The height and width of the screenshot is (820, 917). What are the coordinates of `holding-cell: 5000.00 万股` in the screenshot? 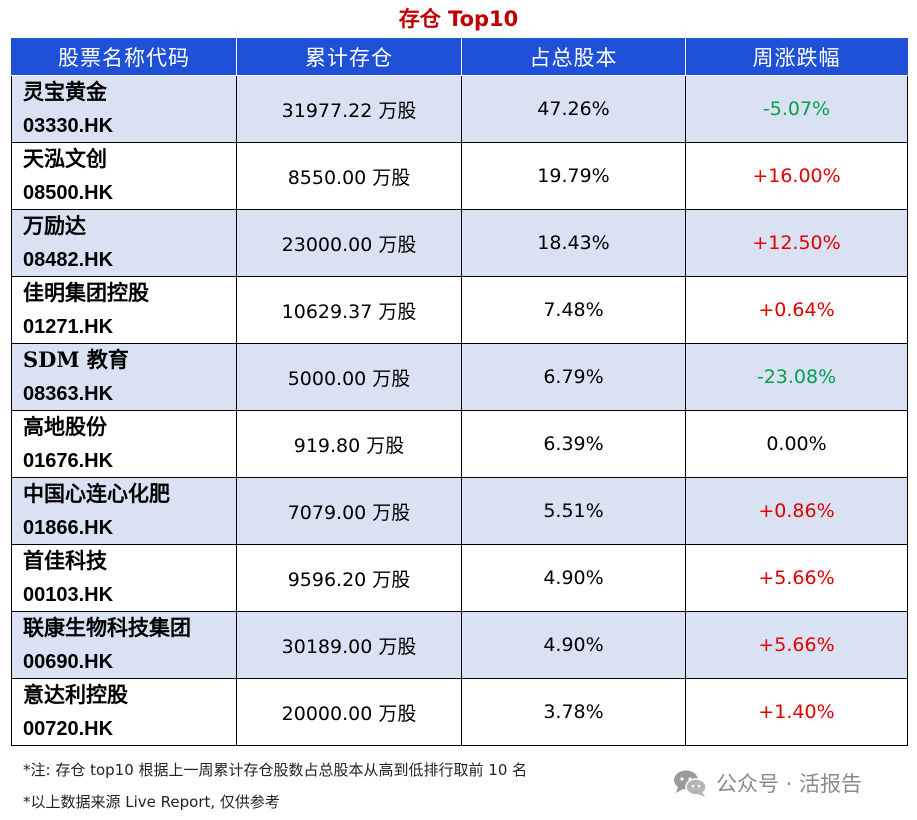 It's located at (349, 377).